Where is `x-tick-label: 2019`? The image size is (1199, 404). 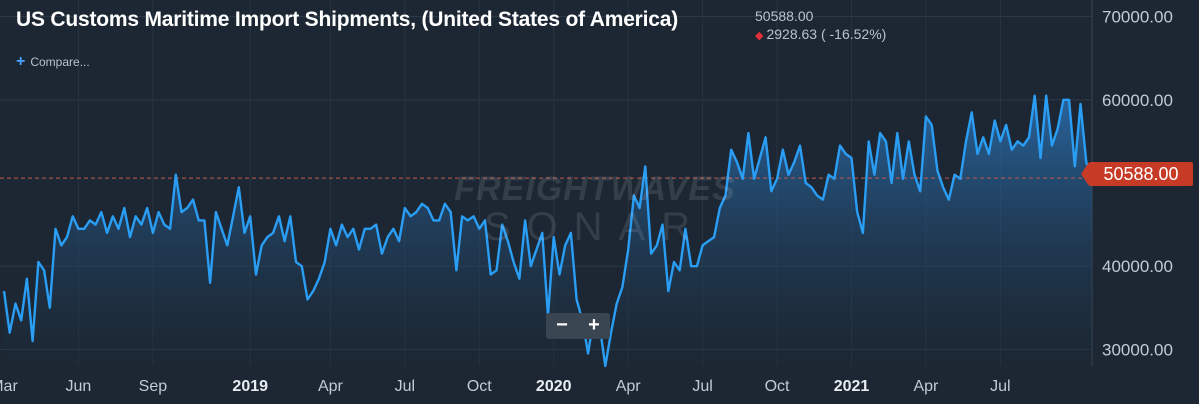 x-tick-label: 2019 is located at coordinates (250, 386).